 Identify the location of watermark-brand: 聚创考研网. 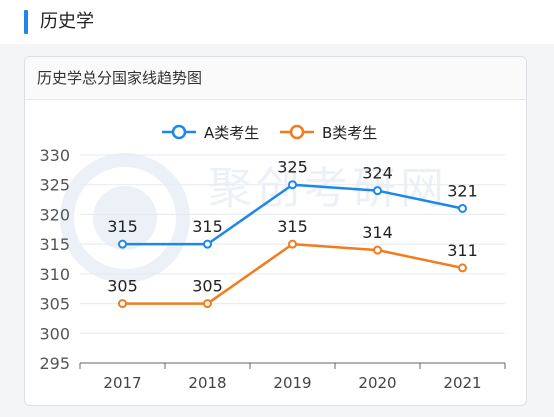
(328, 188).